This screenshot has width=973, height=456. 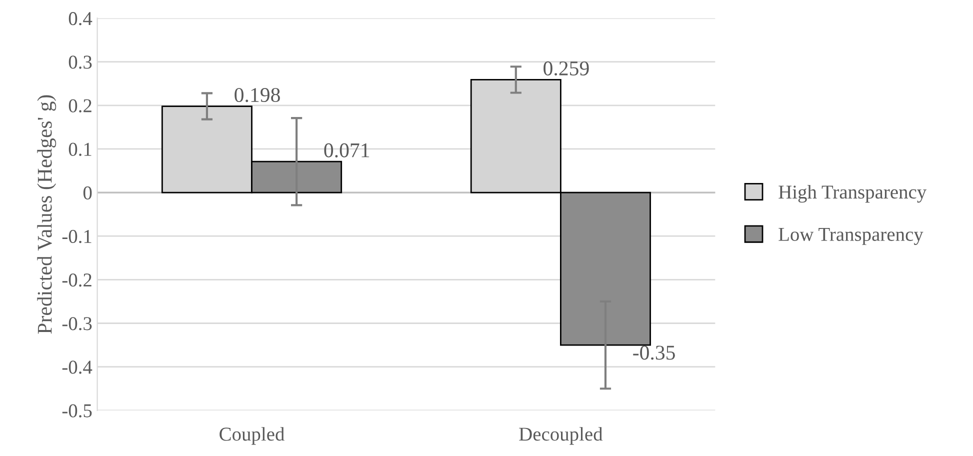 What do you see at coordinates (852, 193) in the screenshot?
I see `legend-label: High Transparency` at bounding box center [852, 193].